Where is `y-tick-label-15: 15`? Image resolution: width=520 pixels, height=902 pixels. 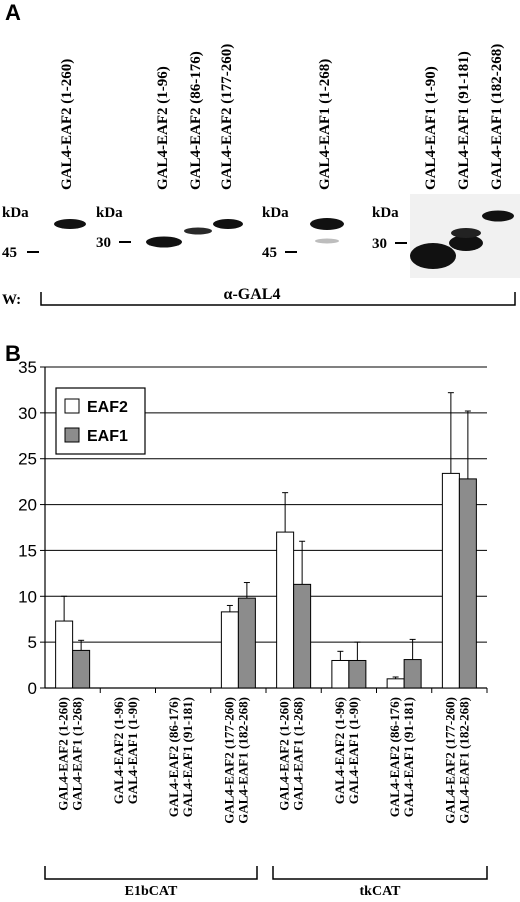
y-tick-label-15: 15 is located at coordinates (27, 550).